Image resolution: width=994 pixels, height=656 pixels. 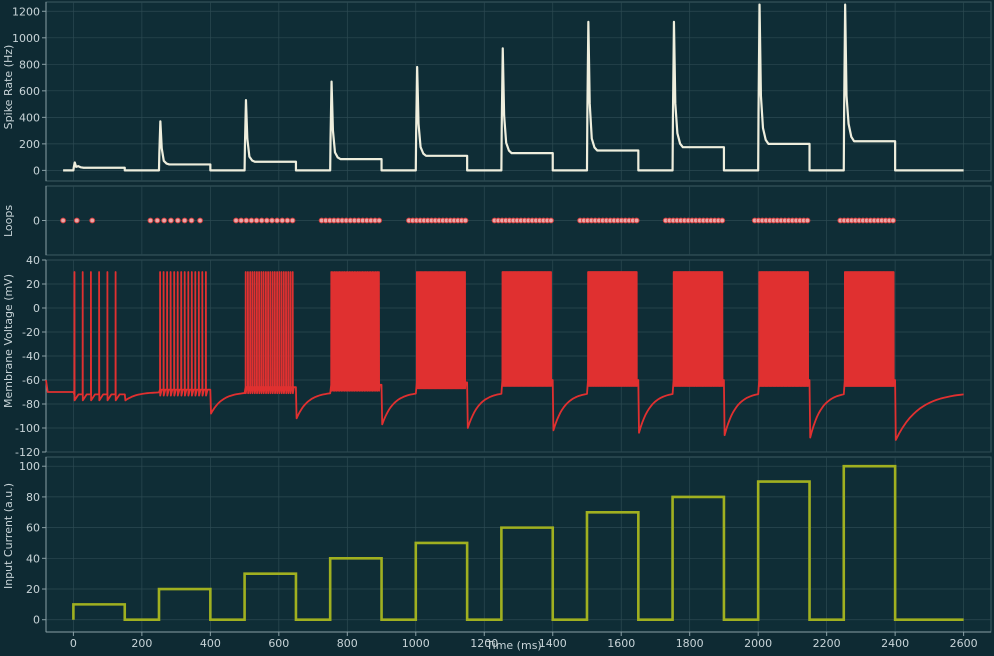 What do you see at coordinates (29, 117) in the screenshot?
I see `spike-rate-ytick-label: 400` at bounding box center [29, 117].